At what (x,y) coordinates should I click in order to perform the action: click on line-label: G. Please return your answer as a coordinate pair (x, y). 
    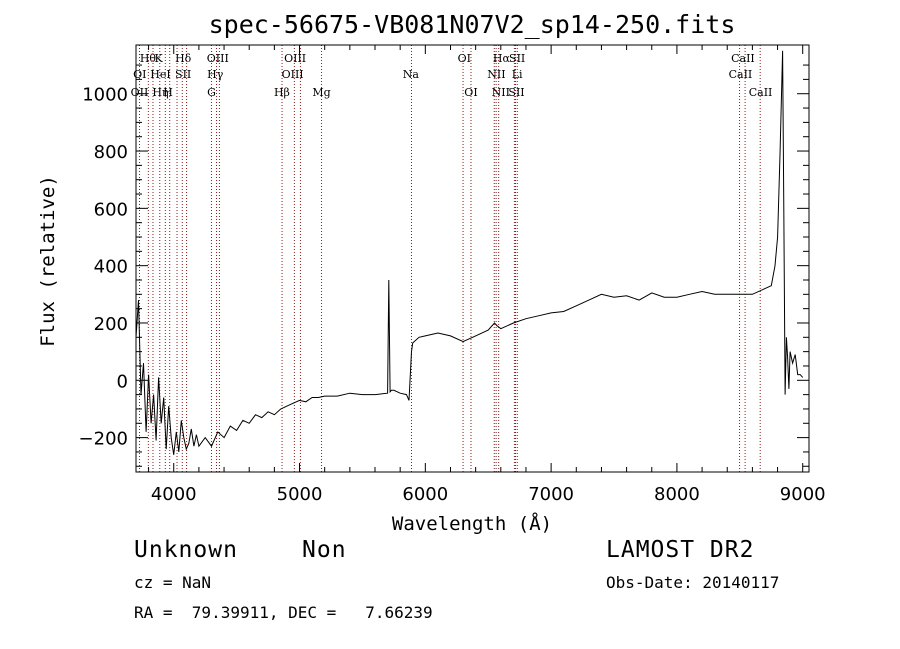
    Looking at the image, I should click on (211, 92).